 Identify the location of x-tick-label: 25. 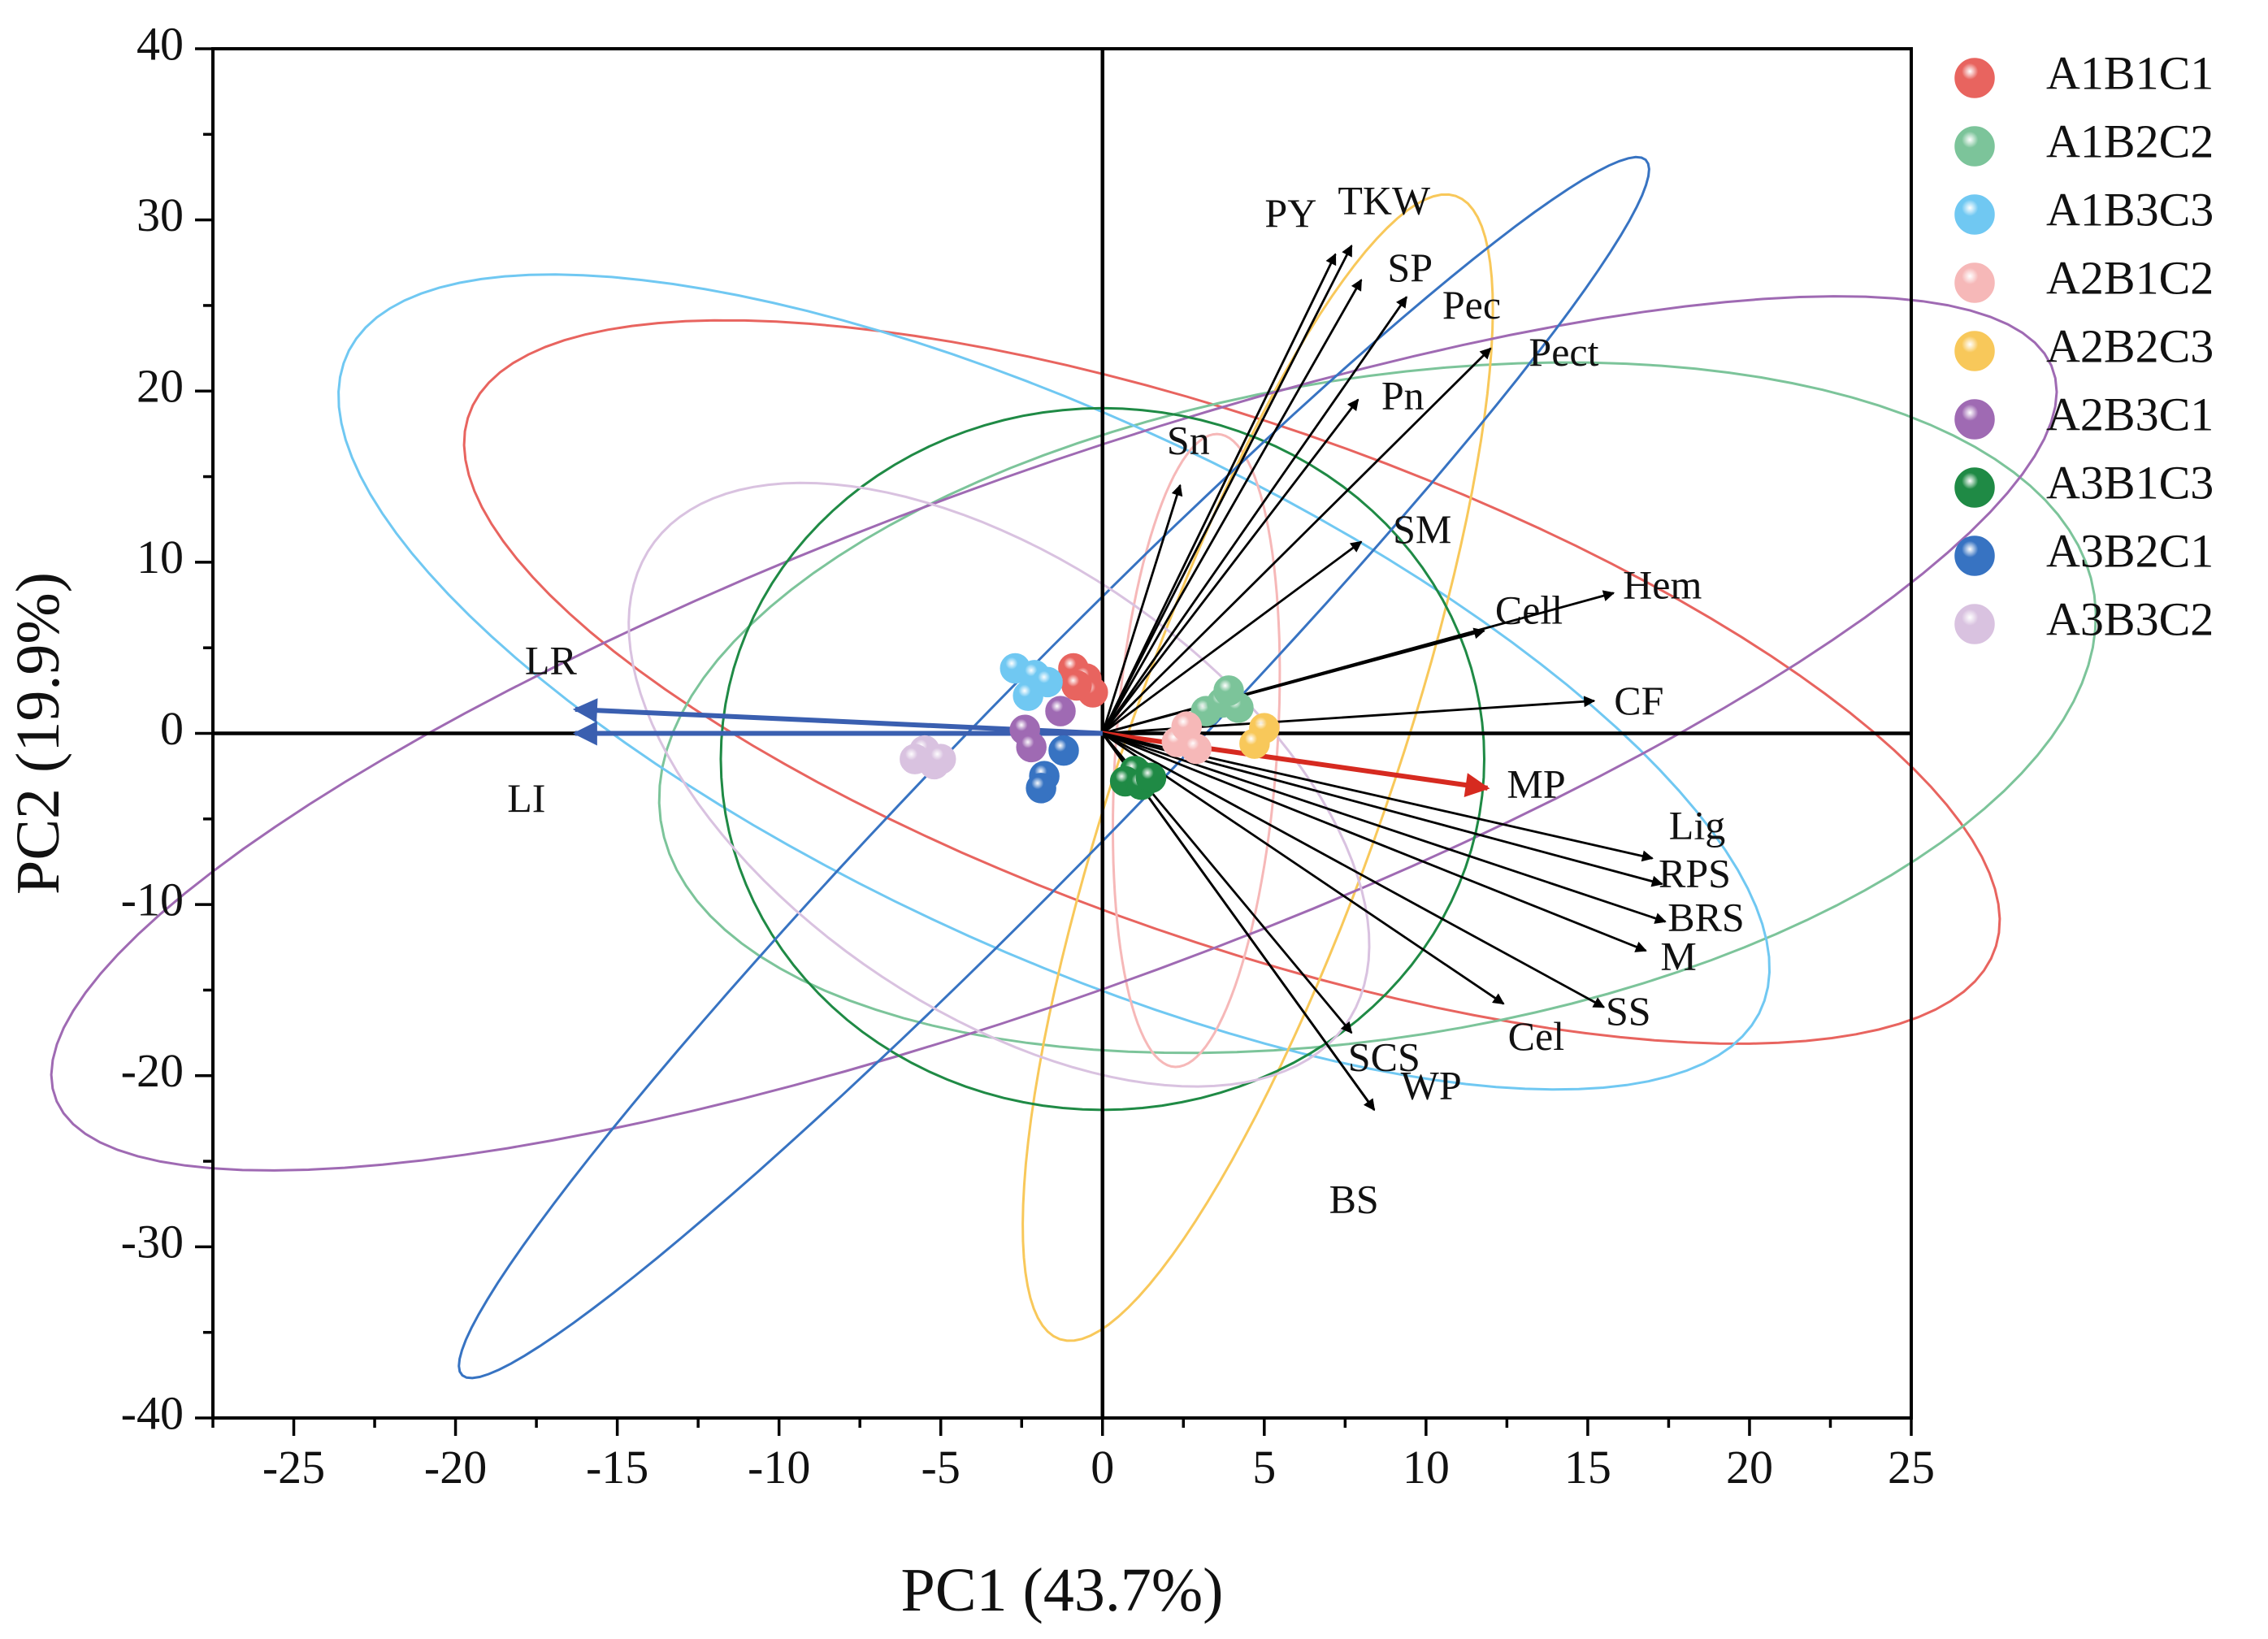
(1911, 1467).